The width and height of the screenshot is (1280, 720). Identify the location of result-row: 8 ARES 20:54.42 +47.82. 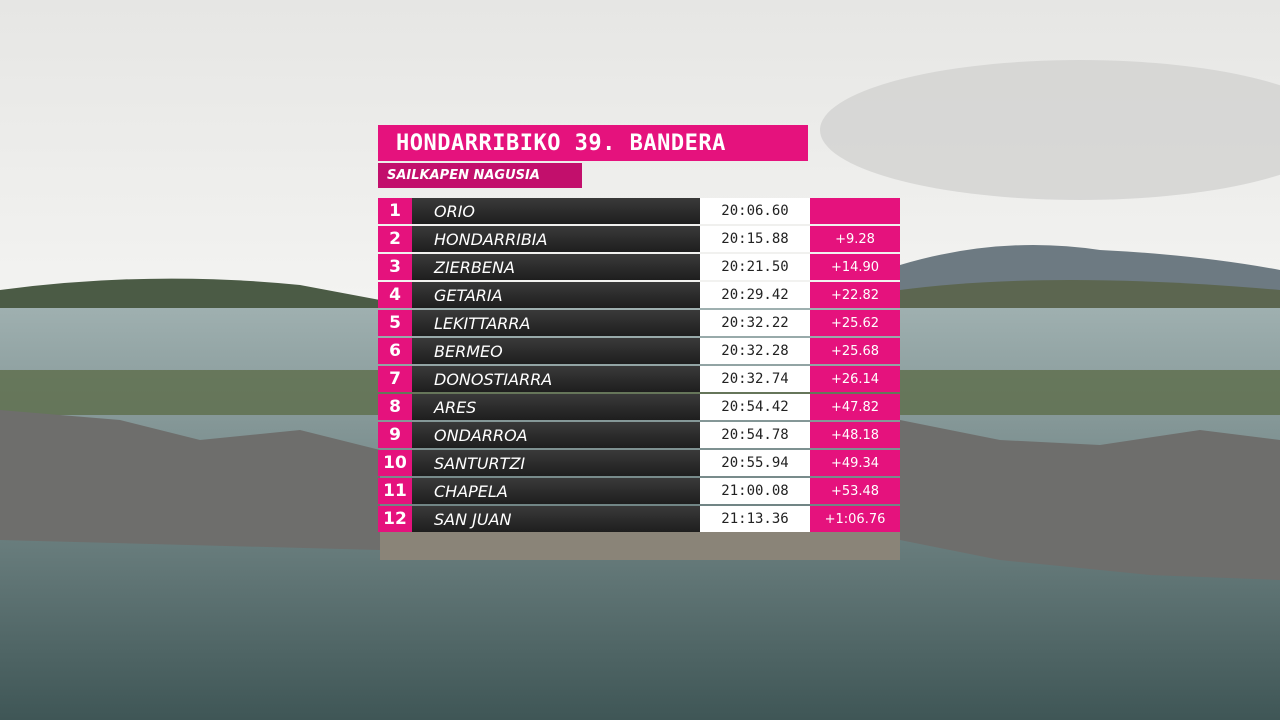
(639, 407).